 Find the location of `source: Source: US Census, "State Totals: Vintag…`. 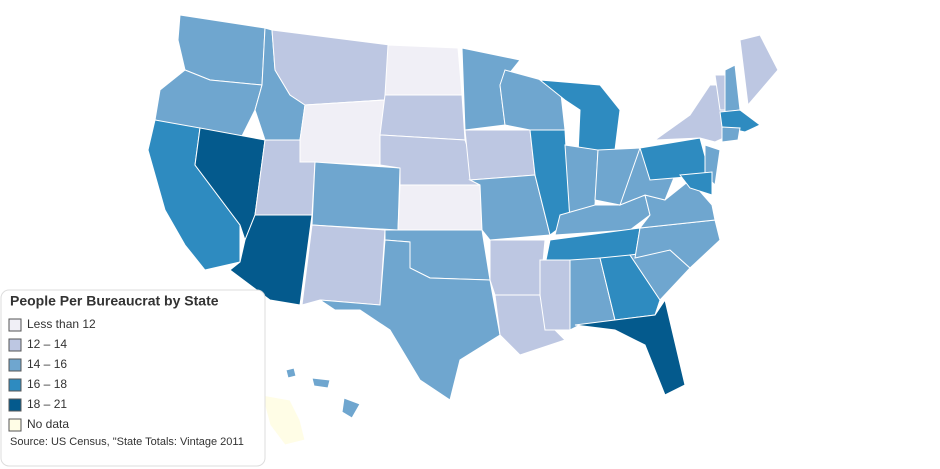

source: Source: US Census, "State Totals: Vintag… is located at coordinates (127, 442).